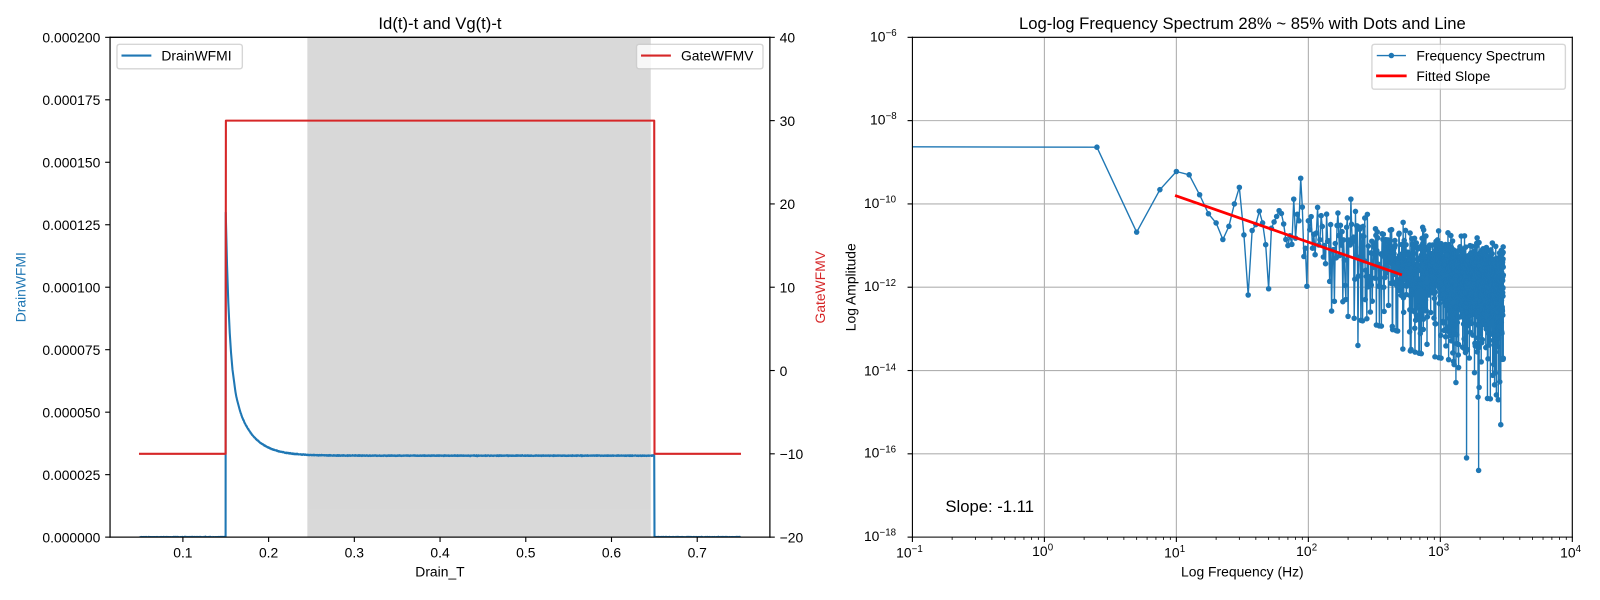 This screenshot has height=600, width=1600. Describe the element at coordinates (792, 454) in the screenshot. I see `svg-text: −10` at that location.